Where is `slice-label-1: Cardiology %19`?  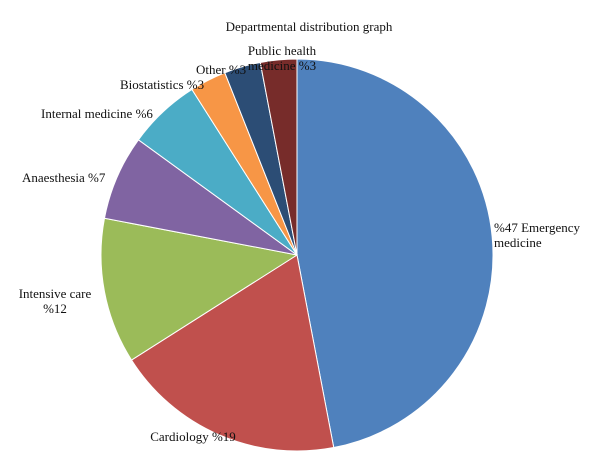 slice-label-1: Cardiology %19 is located at coordinates (193, 436).